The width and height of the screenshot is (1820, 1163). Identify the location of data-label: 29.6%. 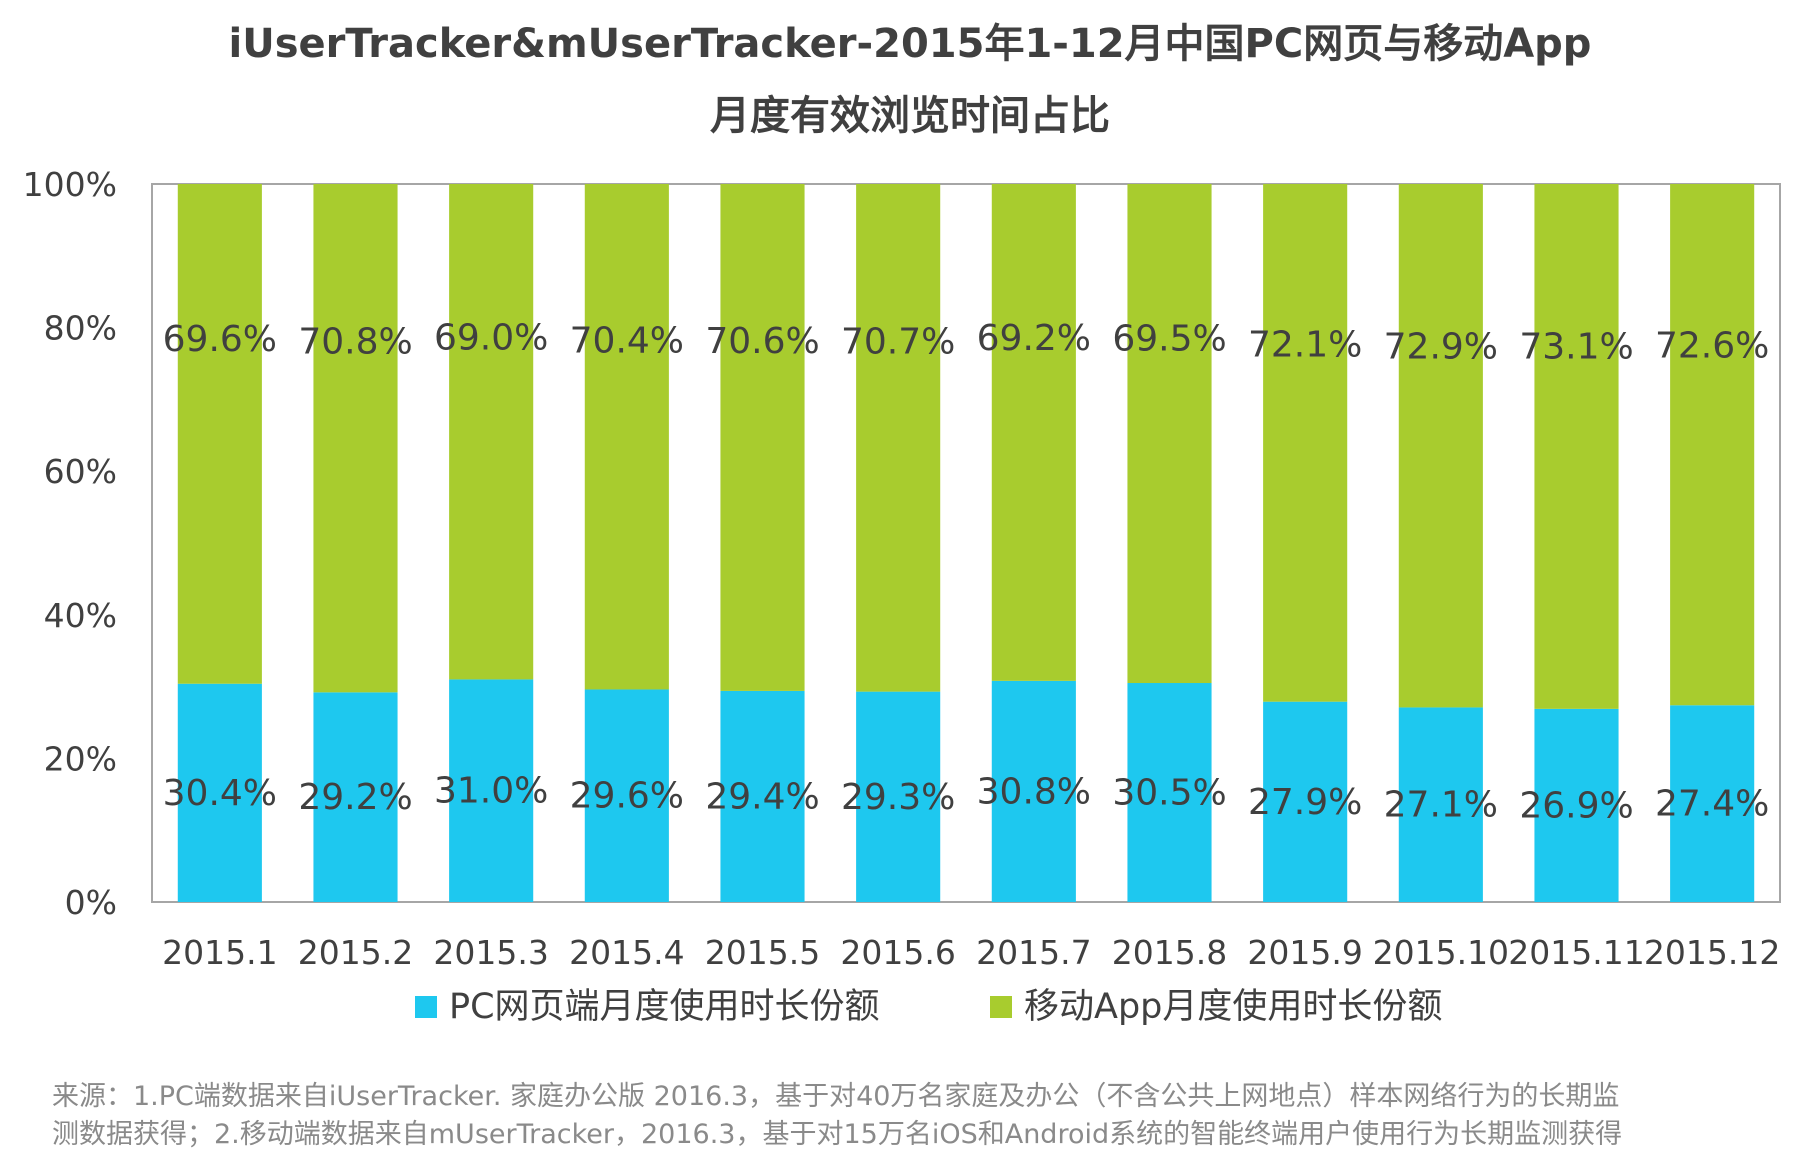
(627, 796).